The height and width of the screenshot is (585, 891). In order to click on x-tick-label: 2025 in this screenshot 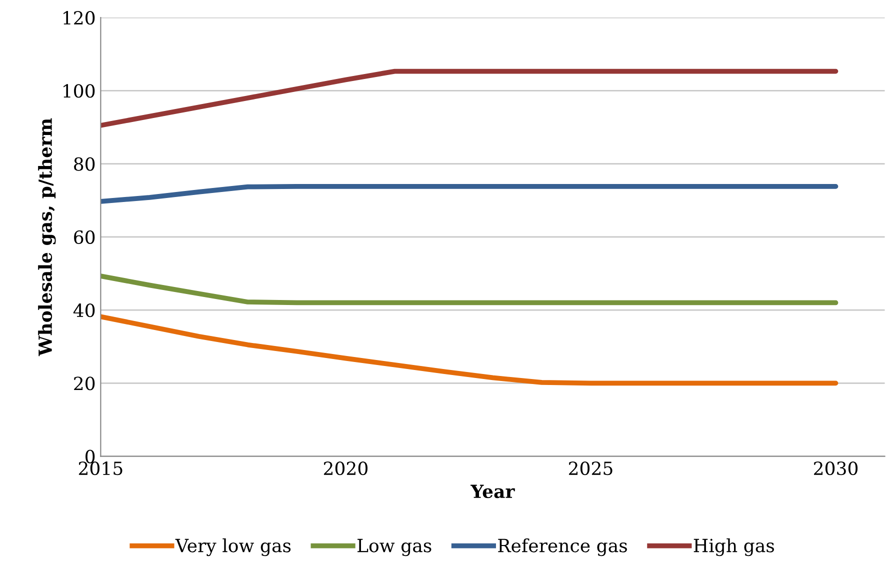, I will do `click(590, 468)`.